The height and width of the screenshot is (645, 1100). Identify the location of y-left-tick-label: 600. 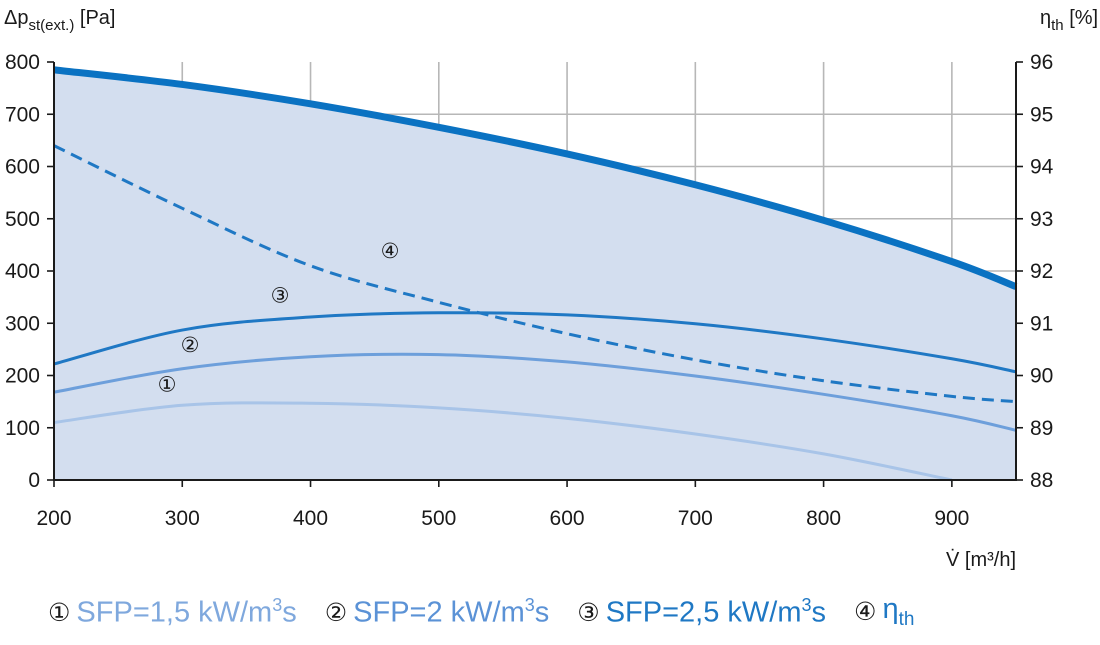
(22, 167).